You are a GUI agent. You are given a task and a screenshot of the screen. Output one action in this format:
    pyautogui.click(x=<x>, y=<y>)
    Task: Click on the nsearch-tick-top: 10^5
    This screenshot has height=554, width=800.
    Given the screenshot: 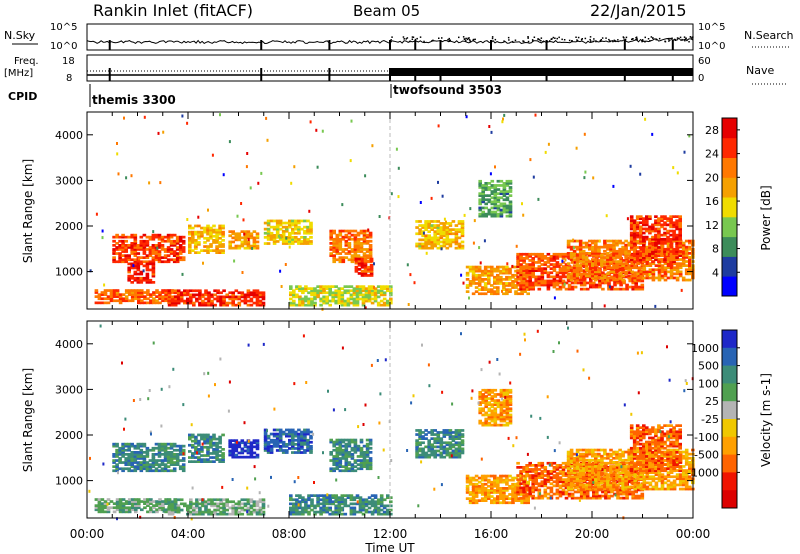 What is the action you would take?
    pyautogui.click(x=711, y=27)
    